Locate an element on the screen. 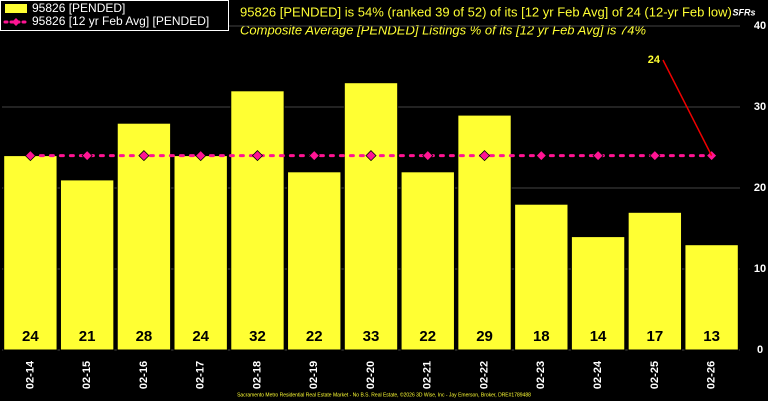 Image resolution: width=768 pixels, height=401 pixels. legend-label: 95826 [12 yr Feb Avg] [PENDED] is located at coordinates (120, 21).